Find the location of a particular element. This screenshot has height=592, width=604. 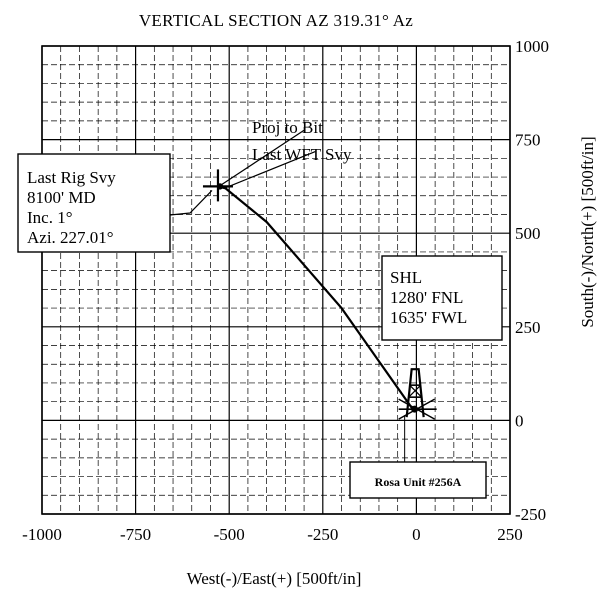

proj-to-bit-leader is located at coordinates (263, 157).